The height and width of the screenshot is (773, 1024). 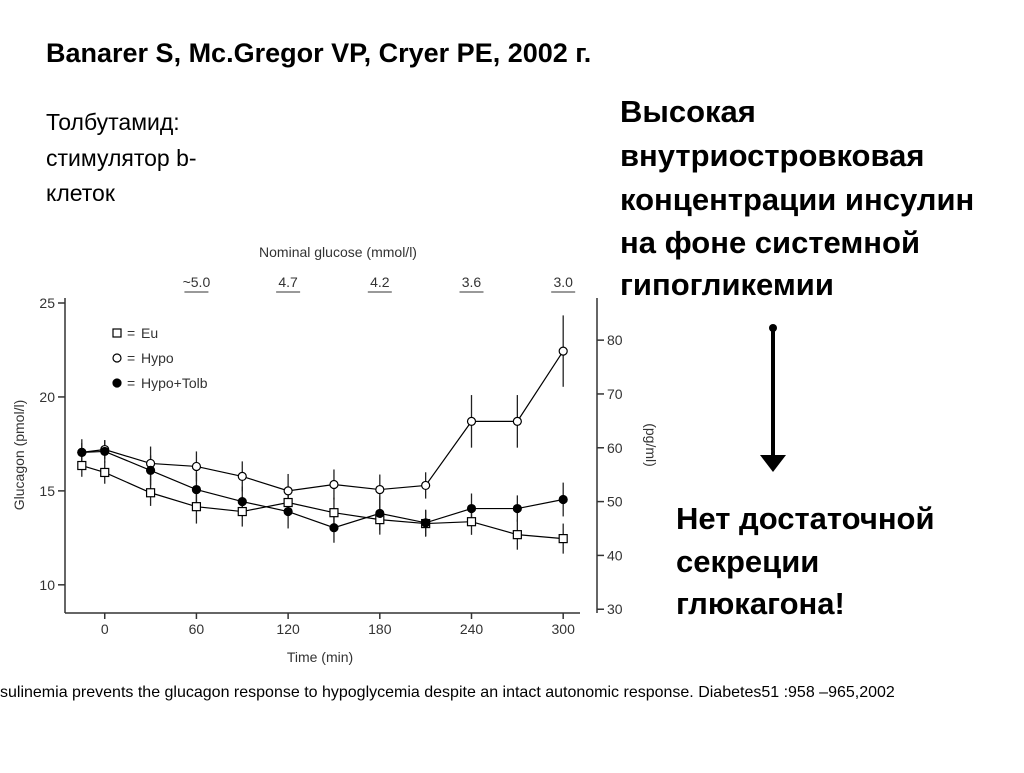 I want to click on x-tick-label: 0, so click(x=105, y=629).